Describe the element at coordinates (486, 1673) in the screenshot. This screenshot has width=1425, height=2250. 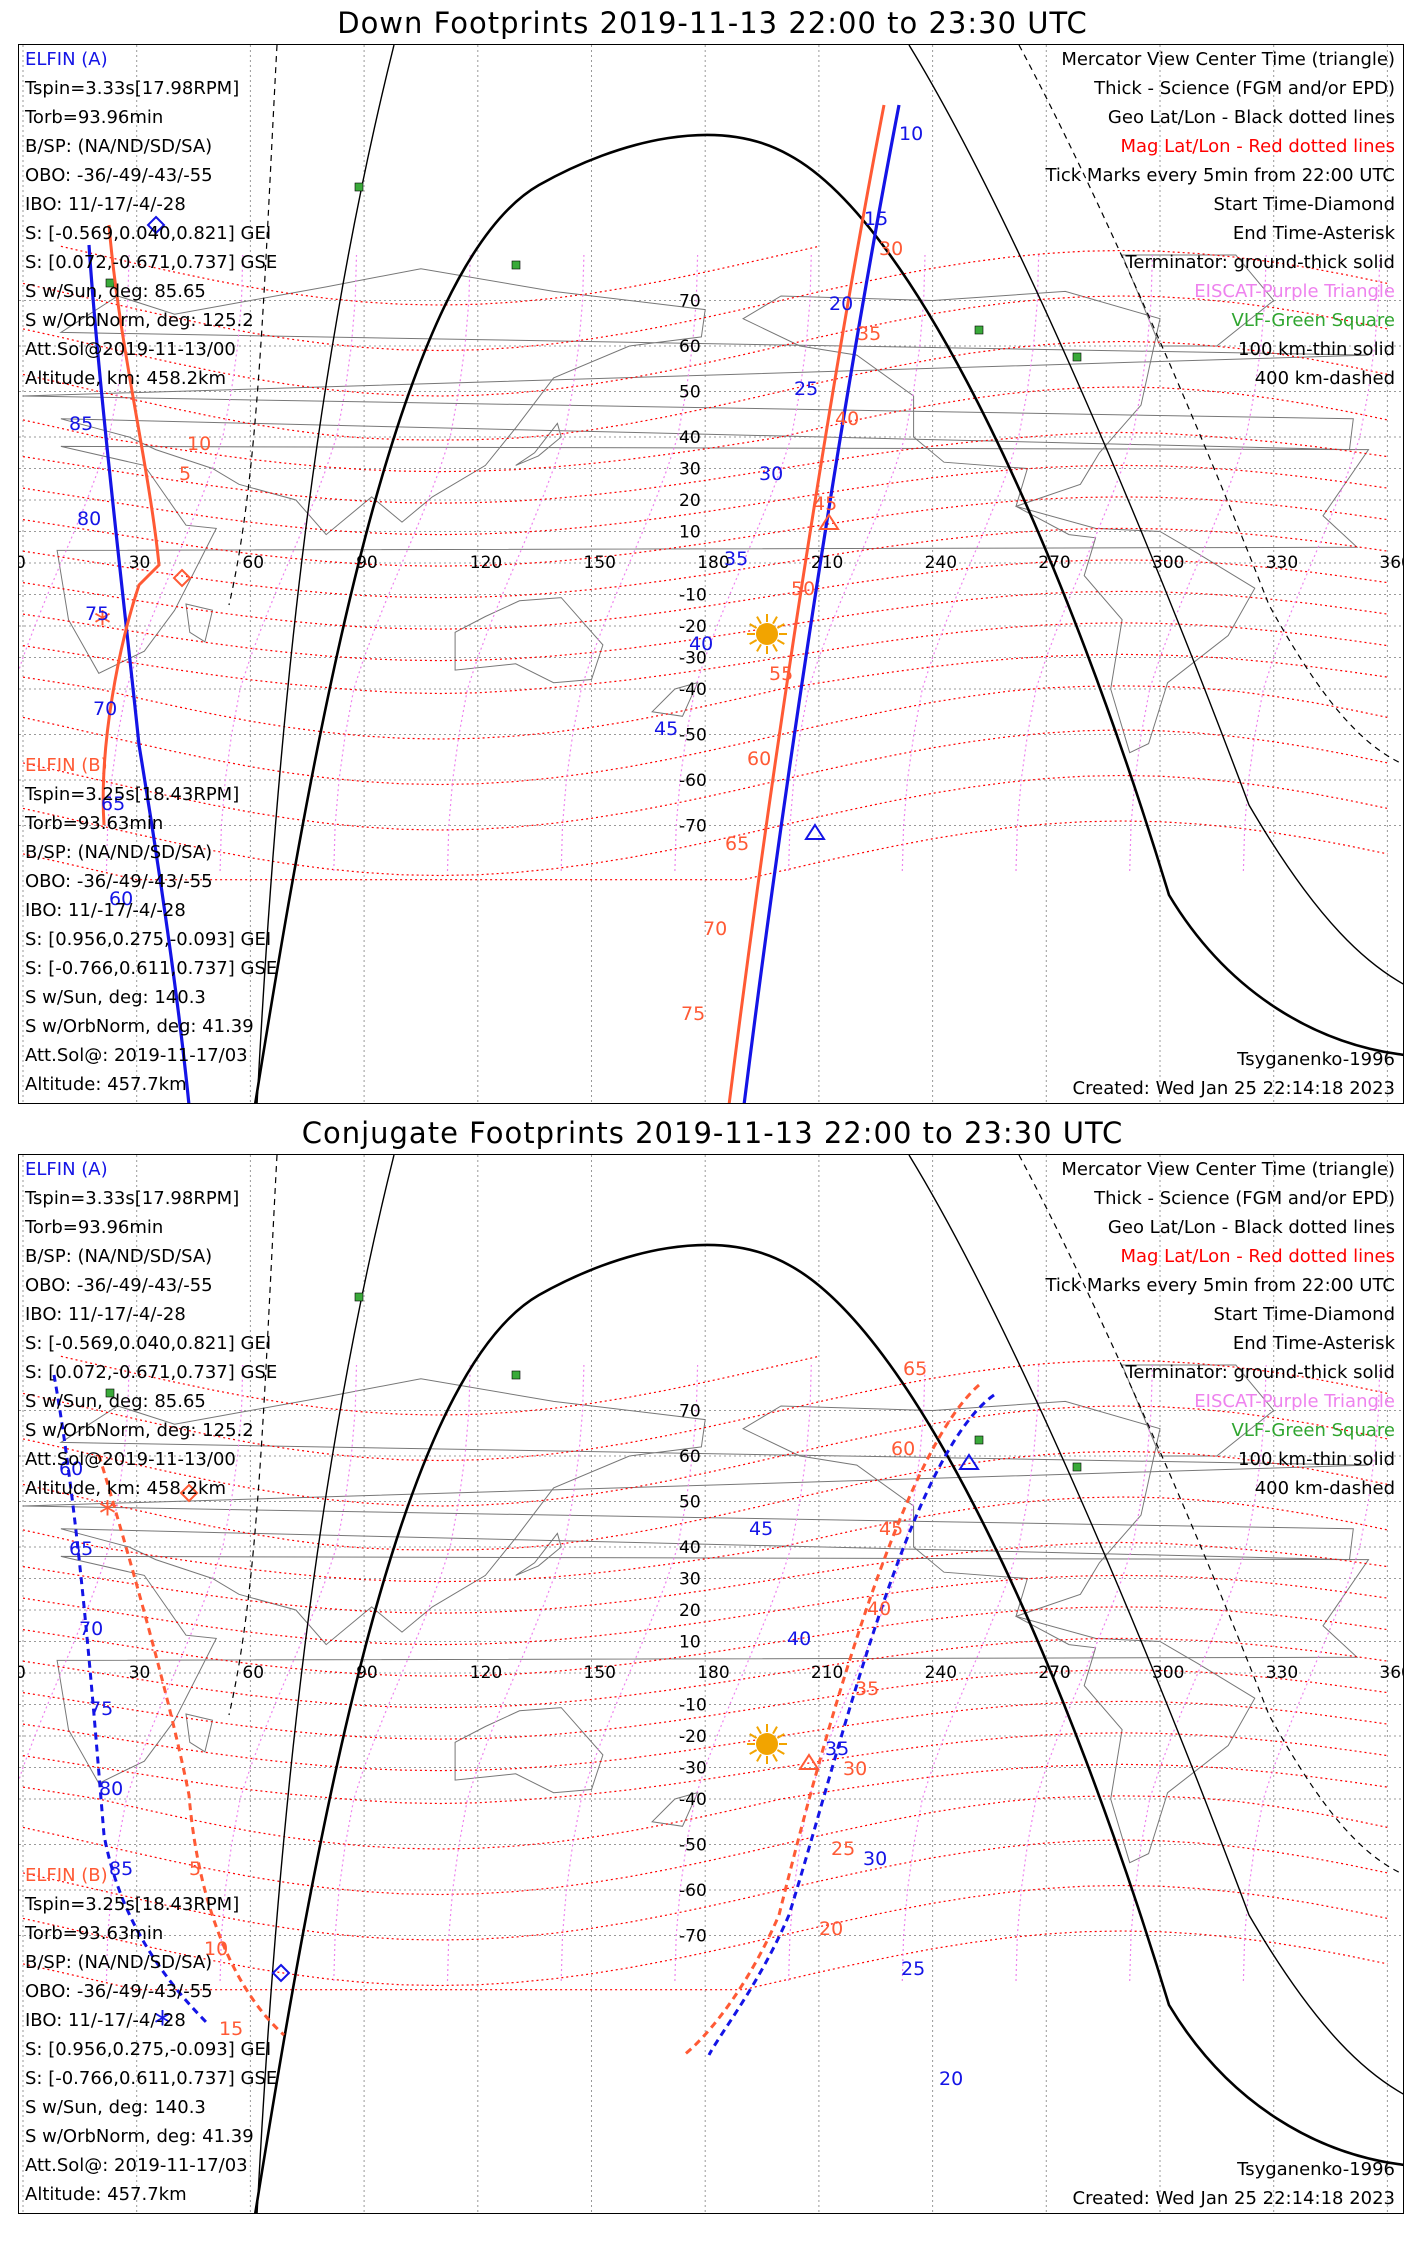
I see `lon-tick-label: 120` at that location.